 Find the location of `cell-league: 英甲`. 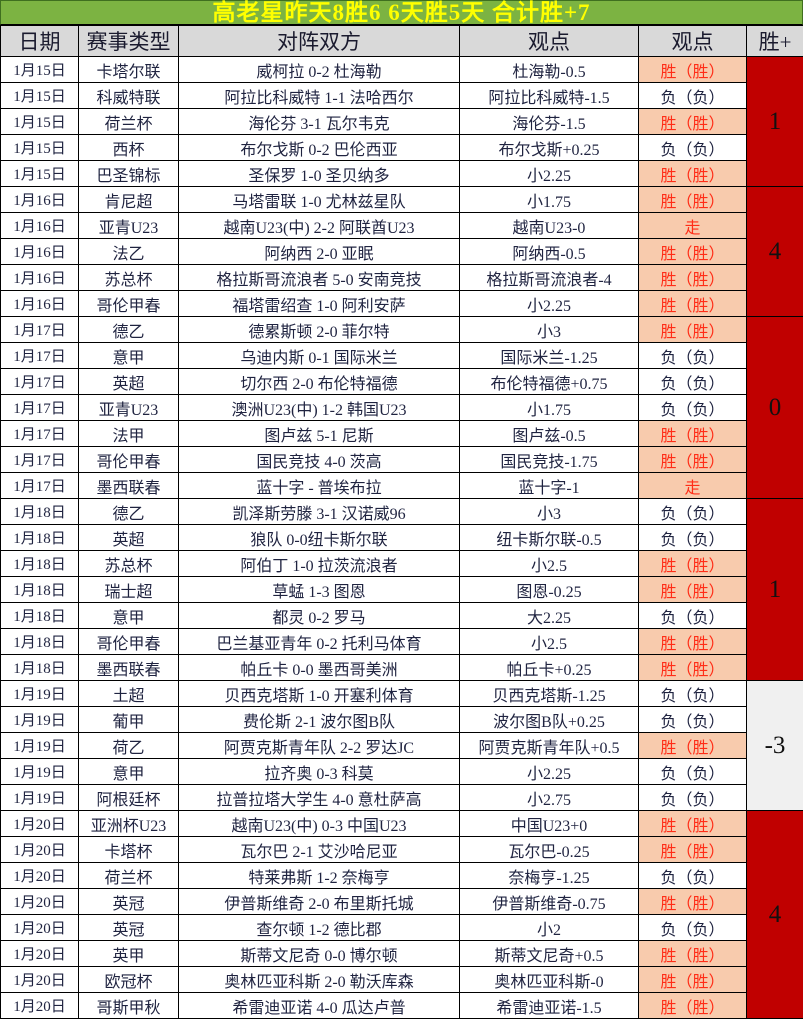

cell-league: 英甲 is located at coordinates (129, 954).